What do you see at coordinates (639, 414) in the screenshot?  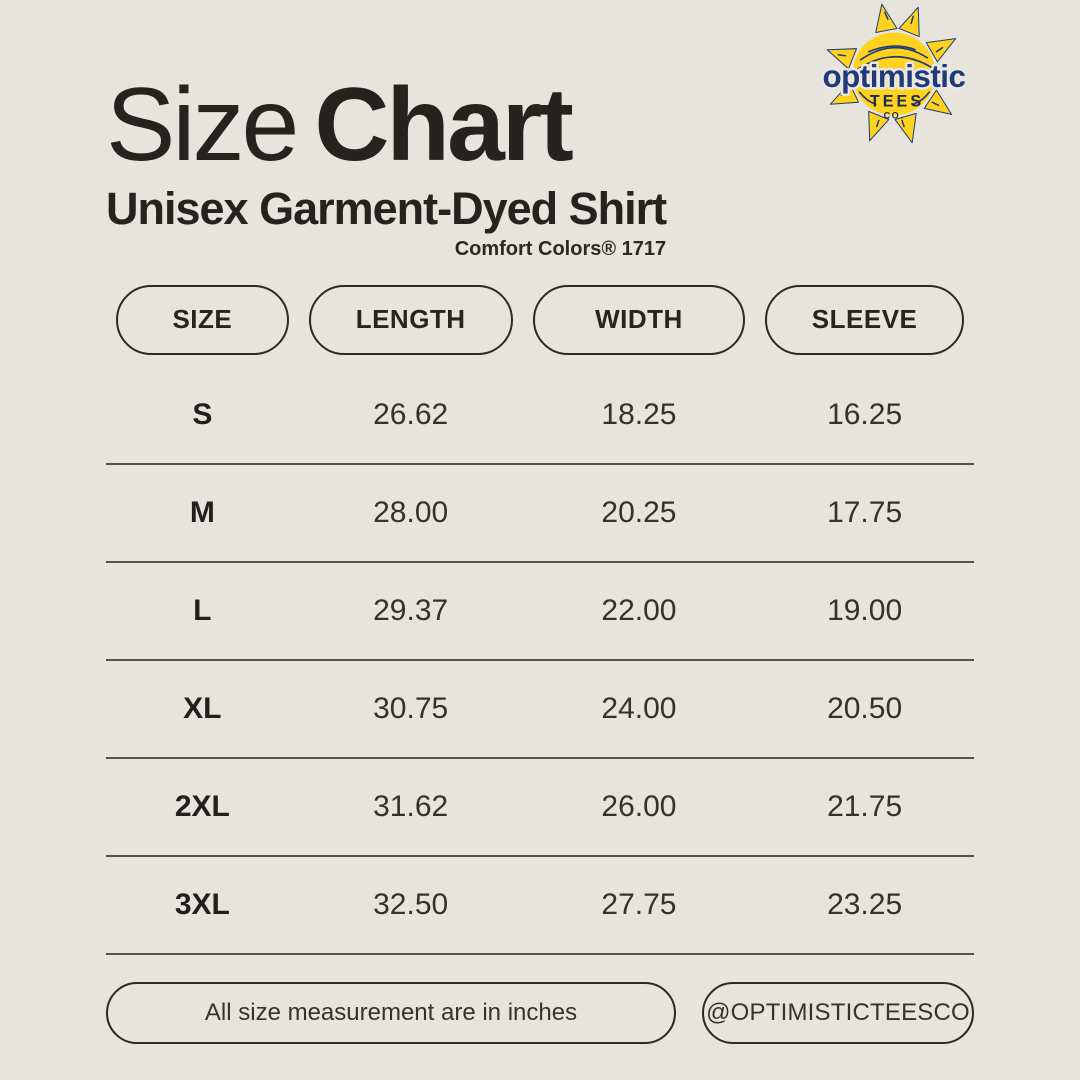 I see `width-value: 18.25` at bounding box center [639, 414].